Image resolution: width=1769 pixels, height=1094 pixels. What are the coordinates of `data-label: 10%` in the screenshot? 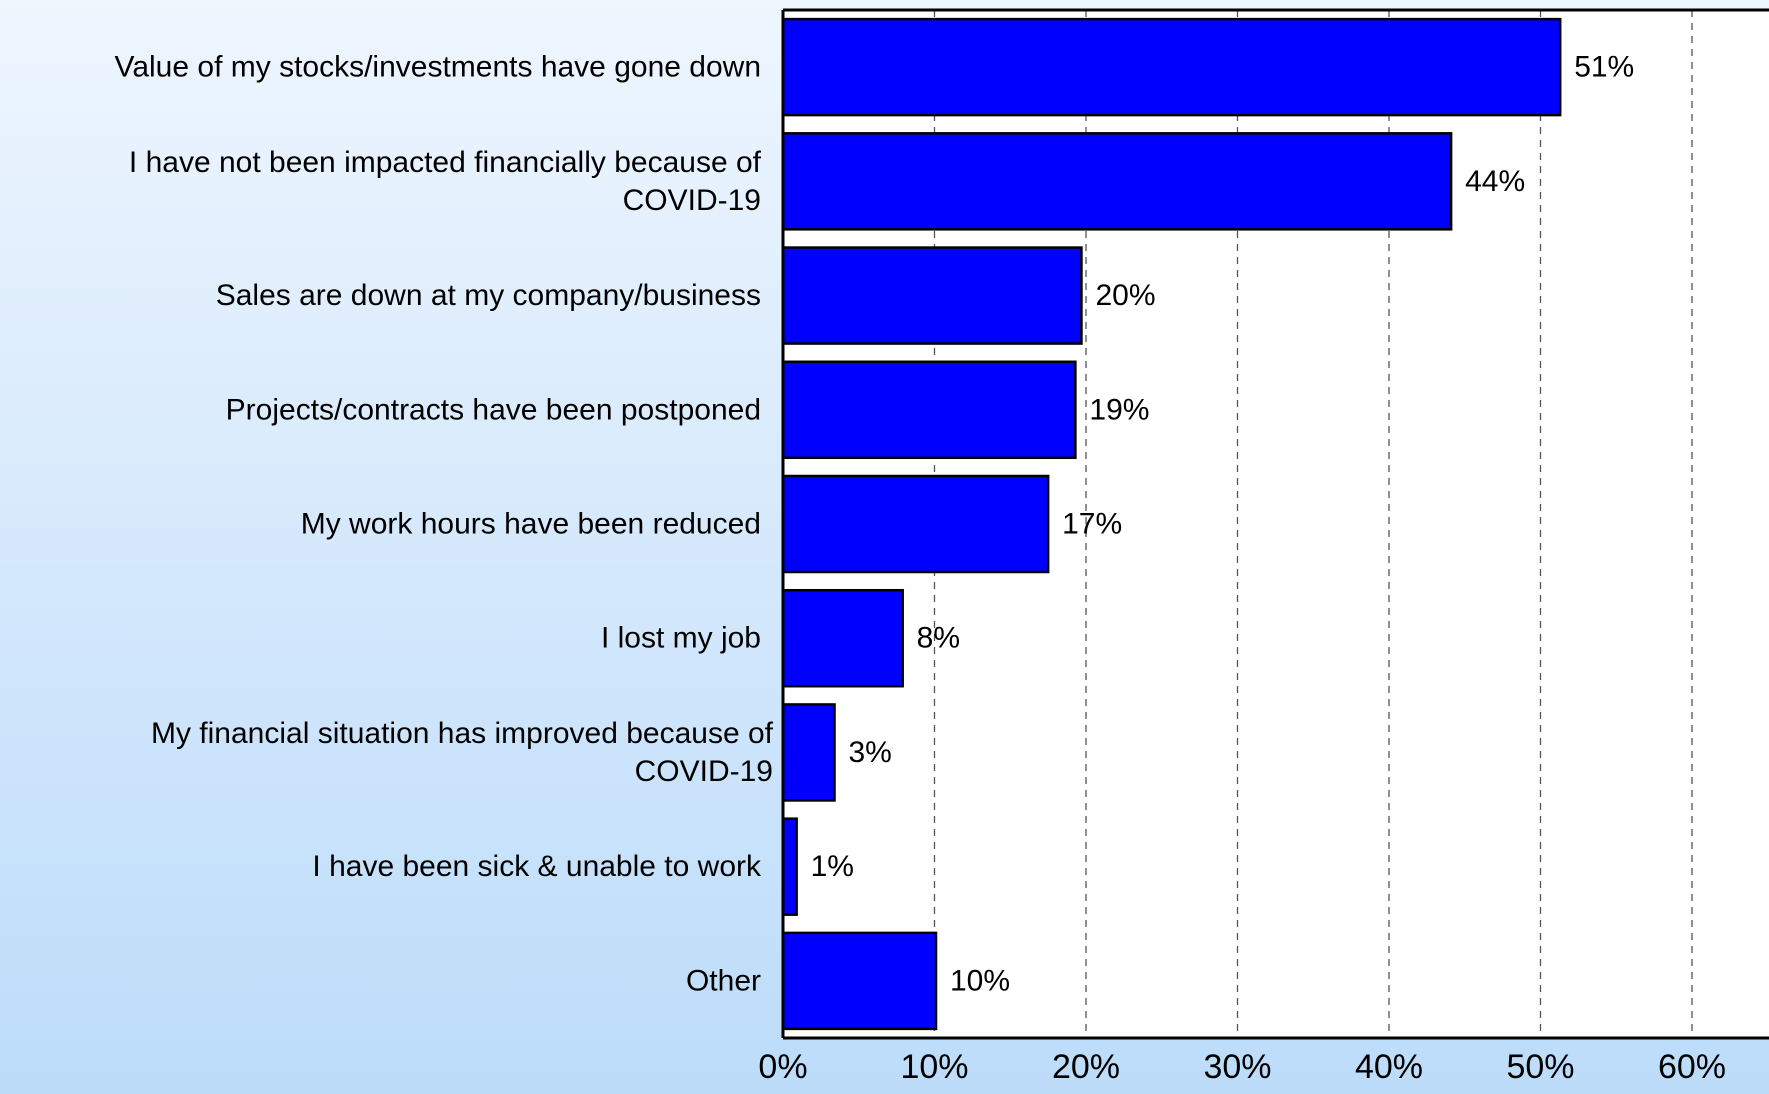 It's located at (980, 980).